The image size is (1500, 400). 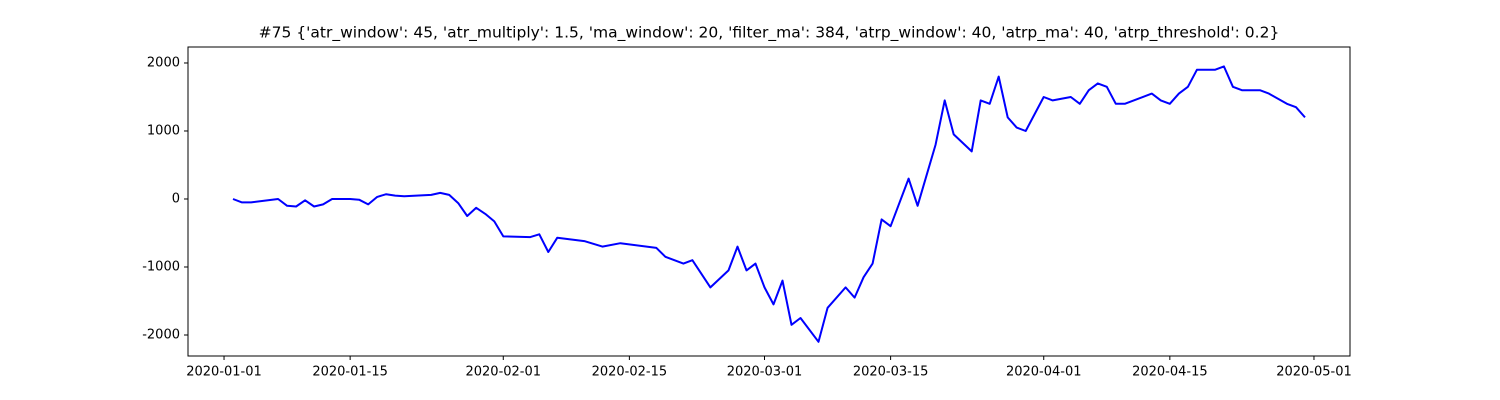 I want to click on y-tick-label: 2000, so click(x=163, y=62).